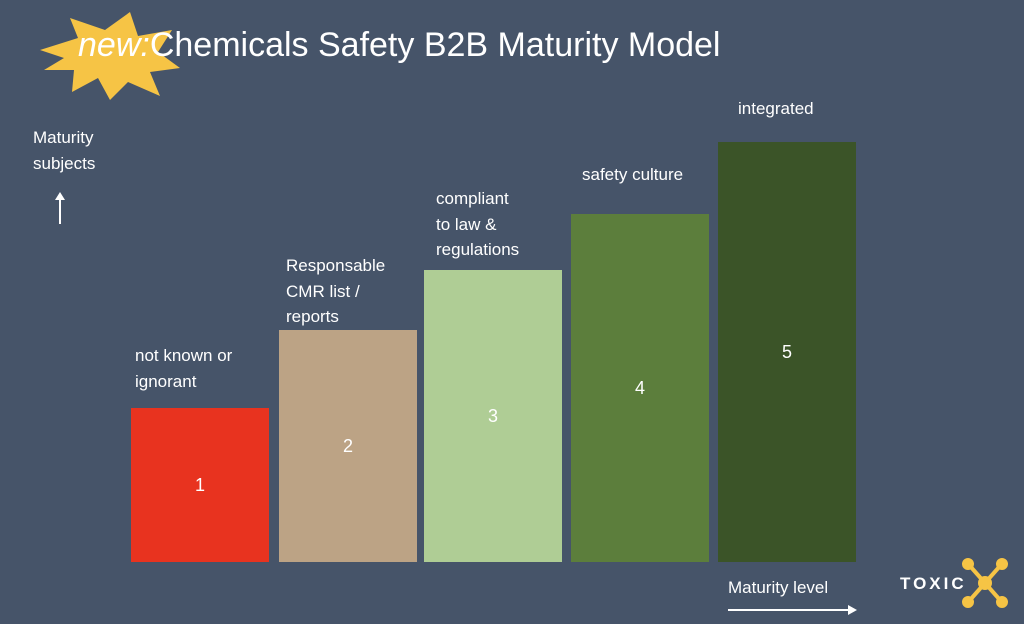 The width and height of the screenshot is (1024, 624). Describe the element at coordinates (778, 587) in the screenshot. I see `x-axis-label: Maturity level` at that location.